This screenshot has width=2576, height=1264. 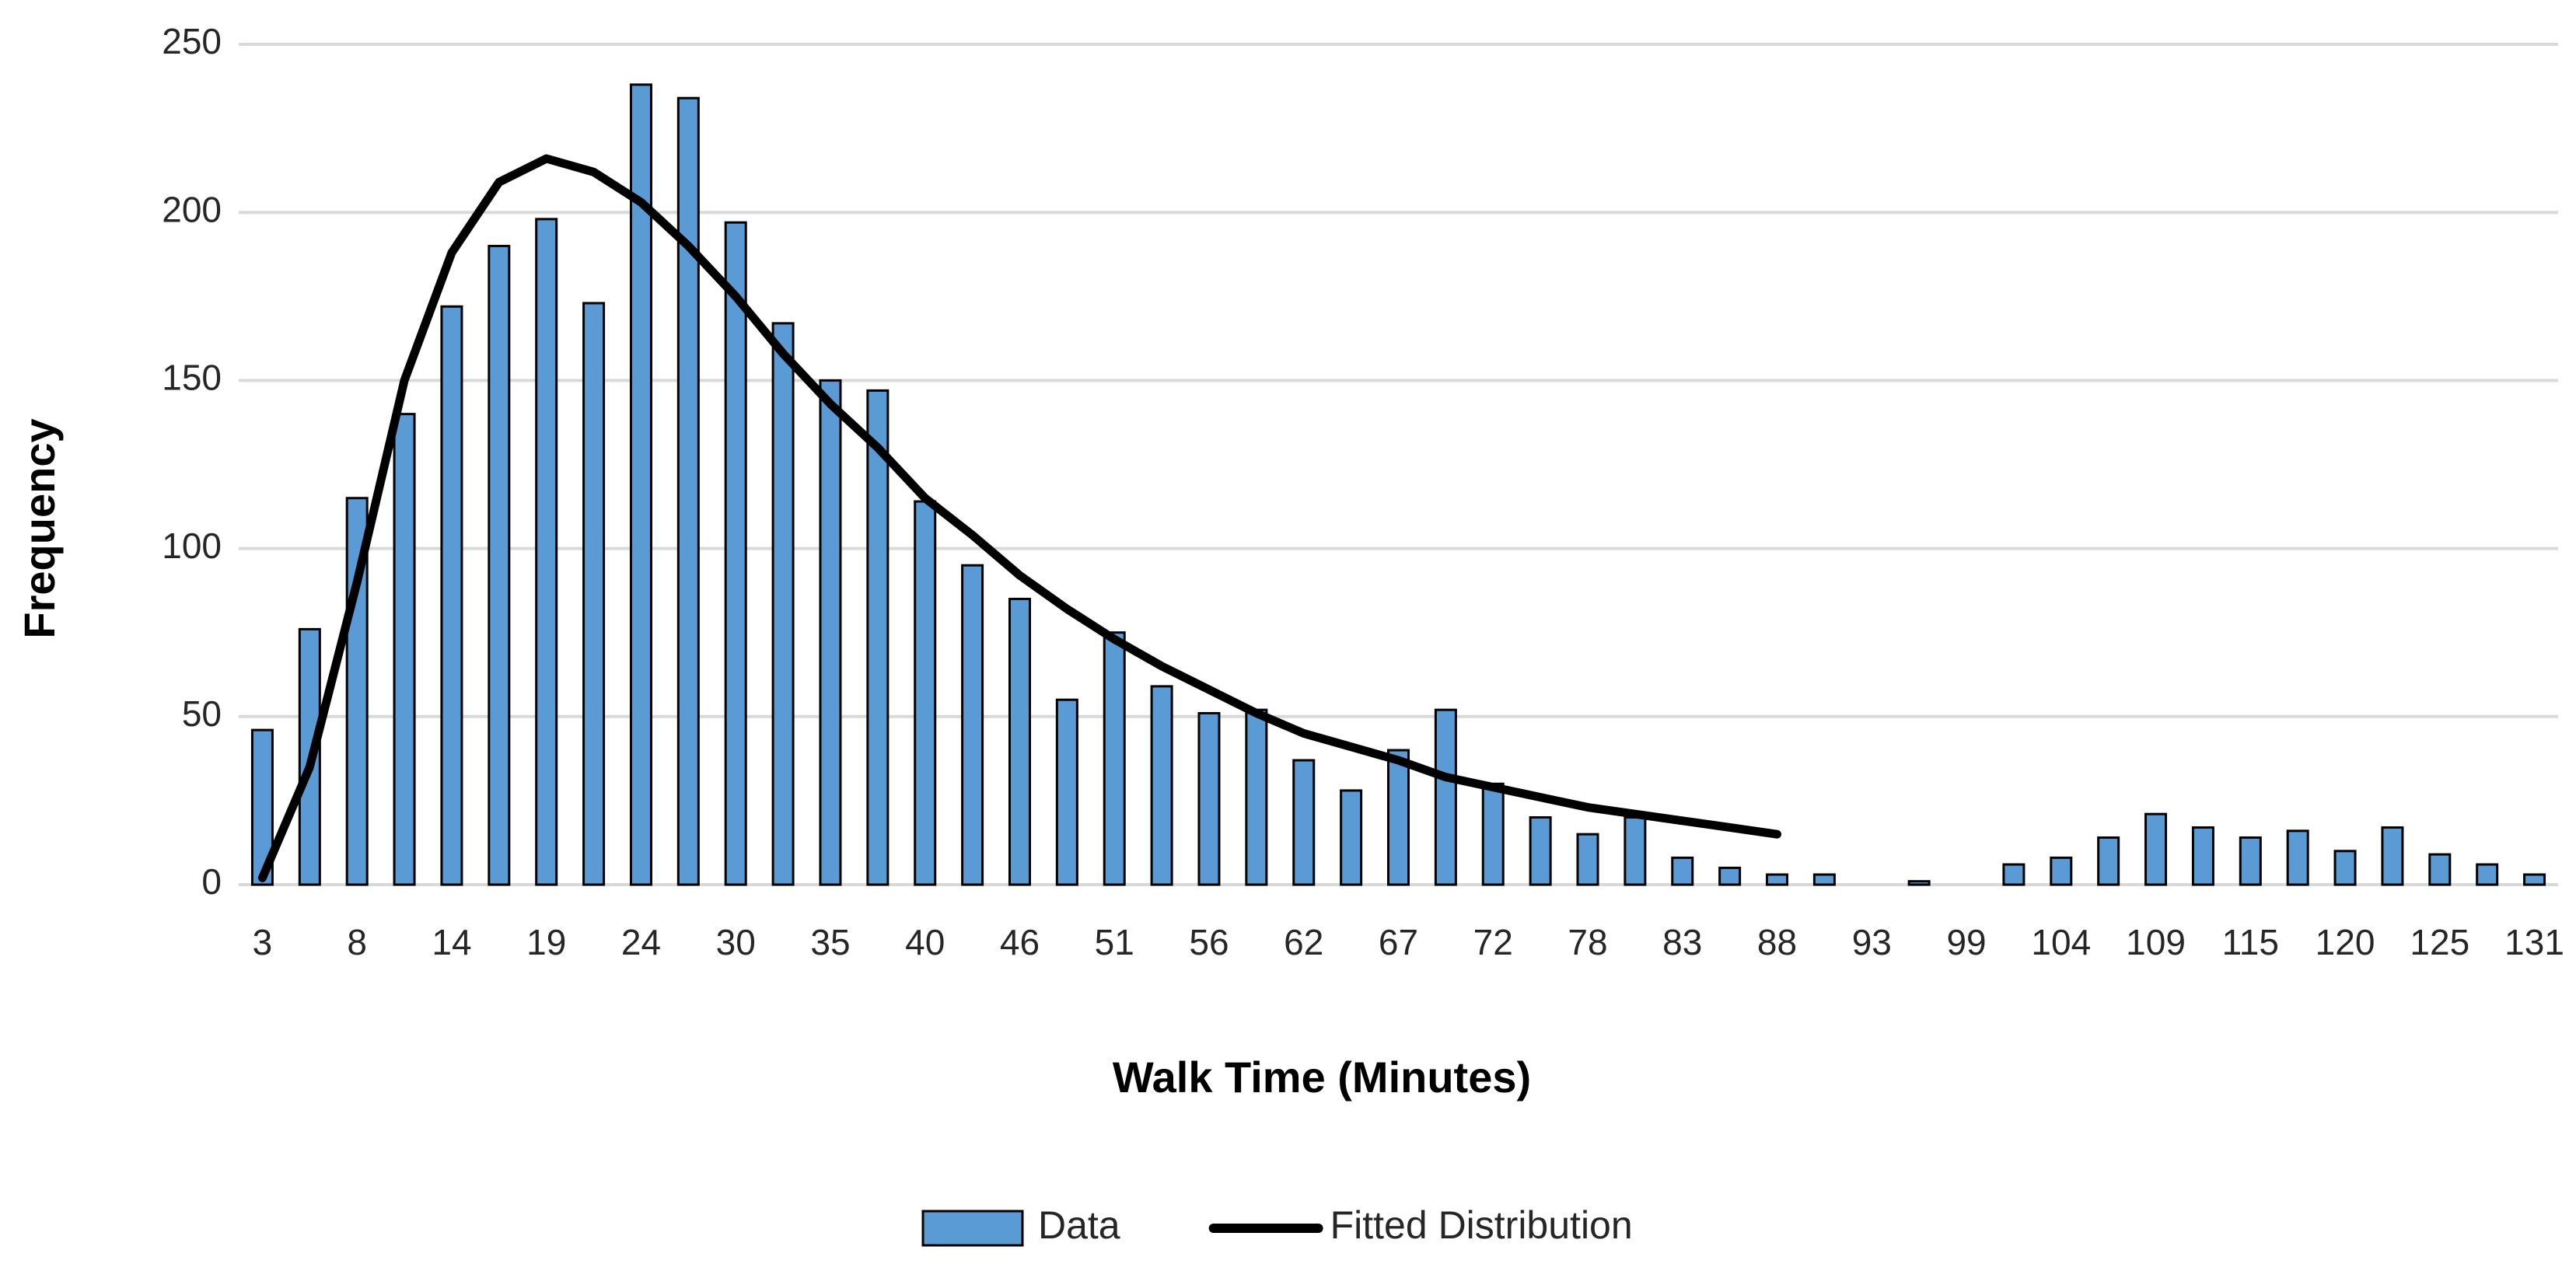 I want to click on x-tick-label: 83, so click(x=1682, y=942).